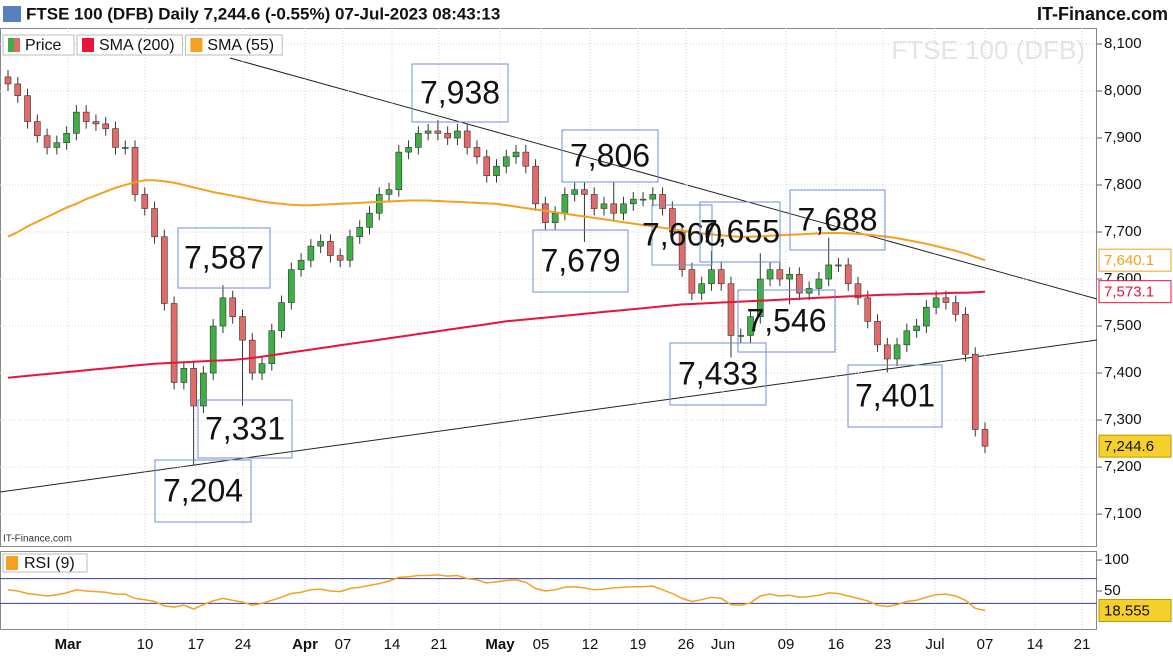 This screenshot has height=660, width=1173. What do you see at coordinates (49, 563) in the screenshot?
I see `legend-label: RSI (9)` at bounding box center [49, 563].